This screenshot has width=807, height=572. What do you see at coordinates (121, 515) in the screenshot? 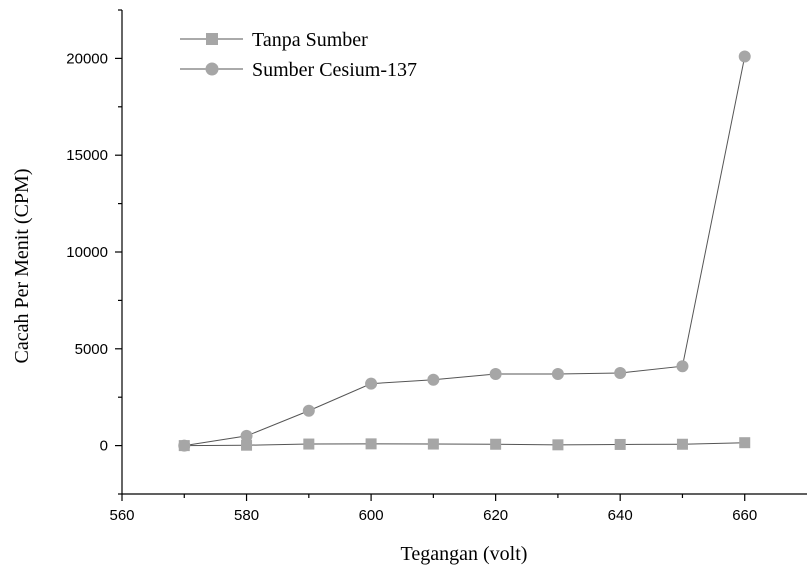
I see `x-tick-label: 560` at bounding box center [121, 515].